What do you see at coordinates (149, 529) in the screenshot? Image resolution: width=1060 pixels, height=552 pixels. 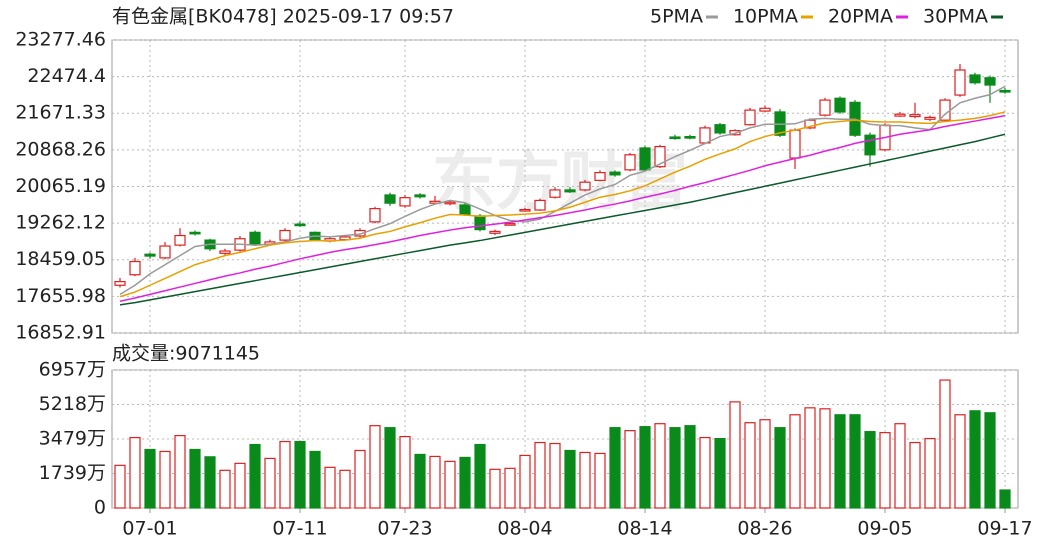 I see `x-tick-label: 07-01` at bounding box center [149, 529].